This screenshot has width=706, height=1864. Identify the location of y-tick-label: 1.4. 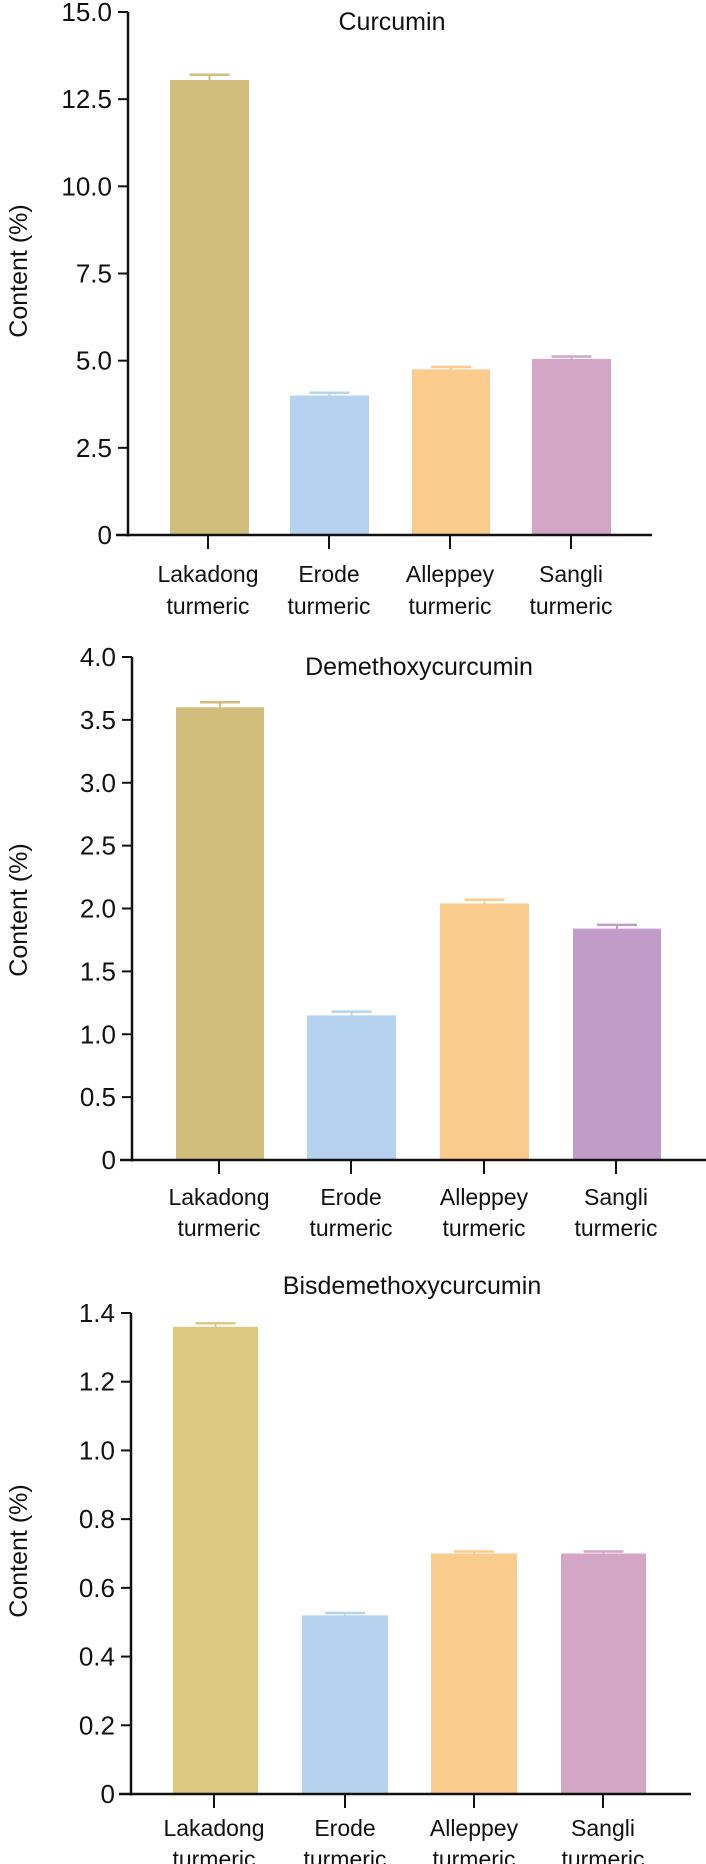
(97, 1313).